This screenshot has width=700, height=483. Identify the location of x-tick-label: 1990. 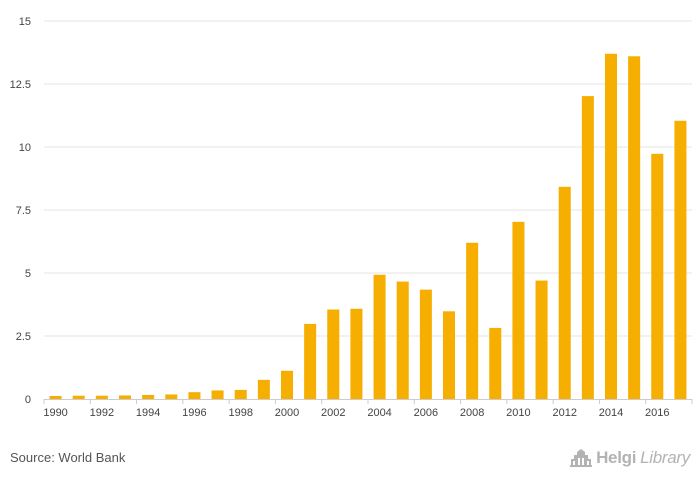
(55, 413).